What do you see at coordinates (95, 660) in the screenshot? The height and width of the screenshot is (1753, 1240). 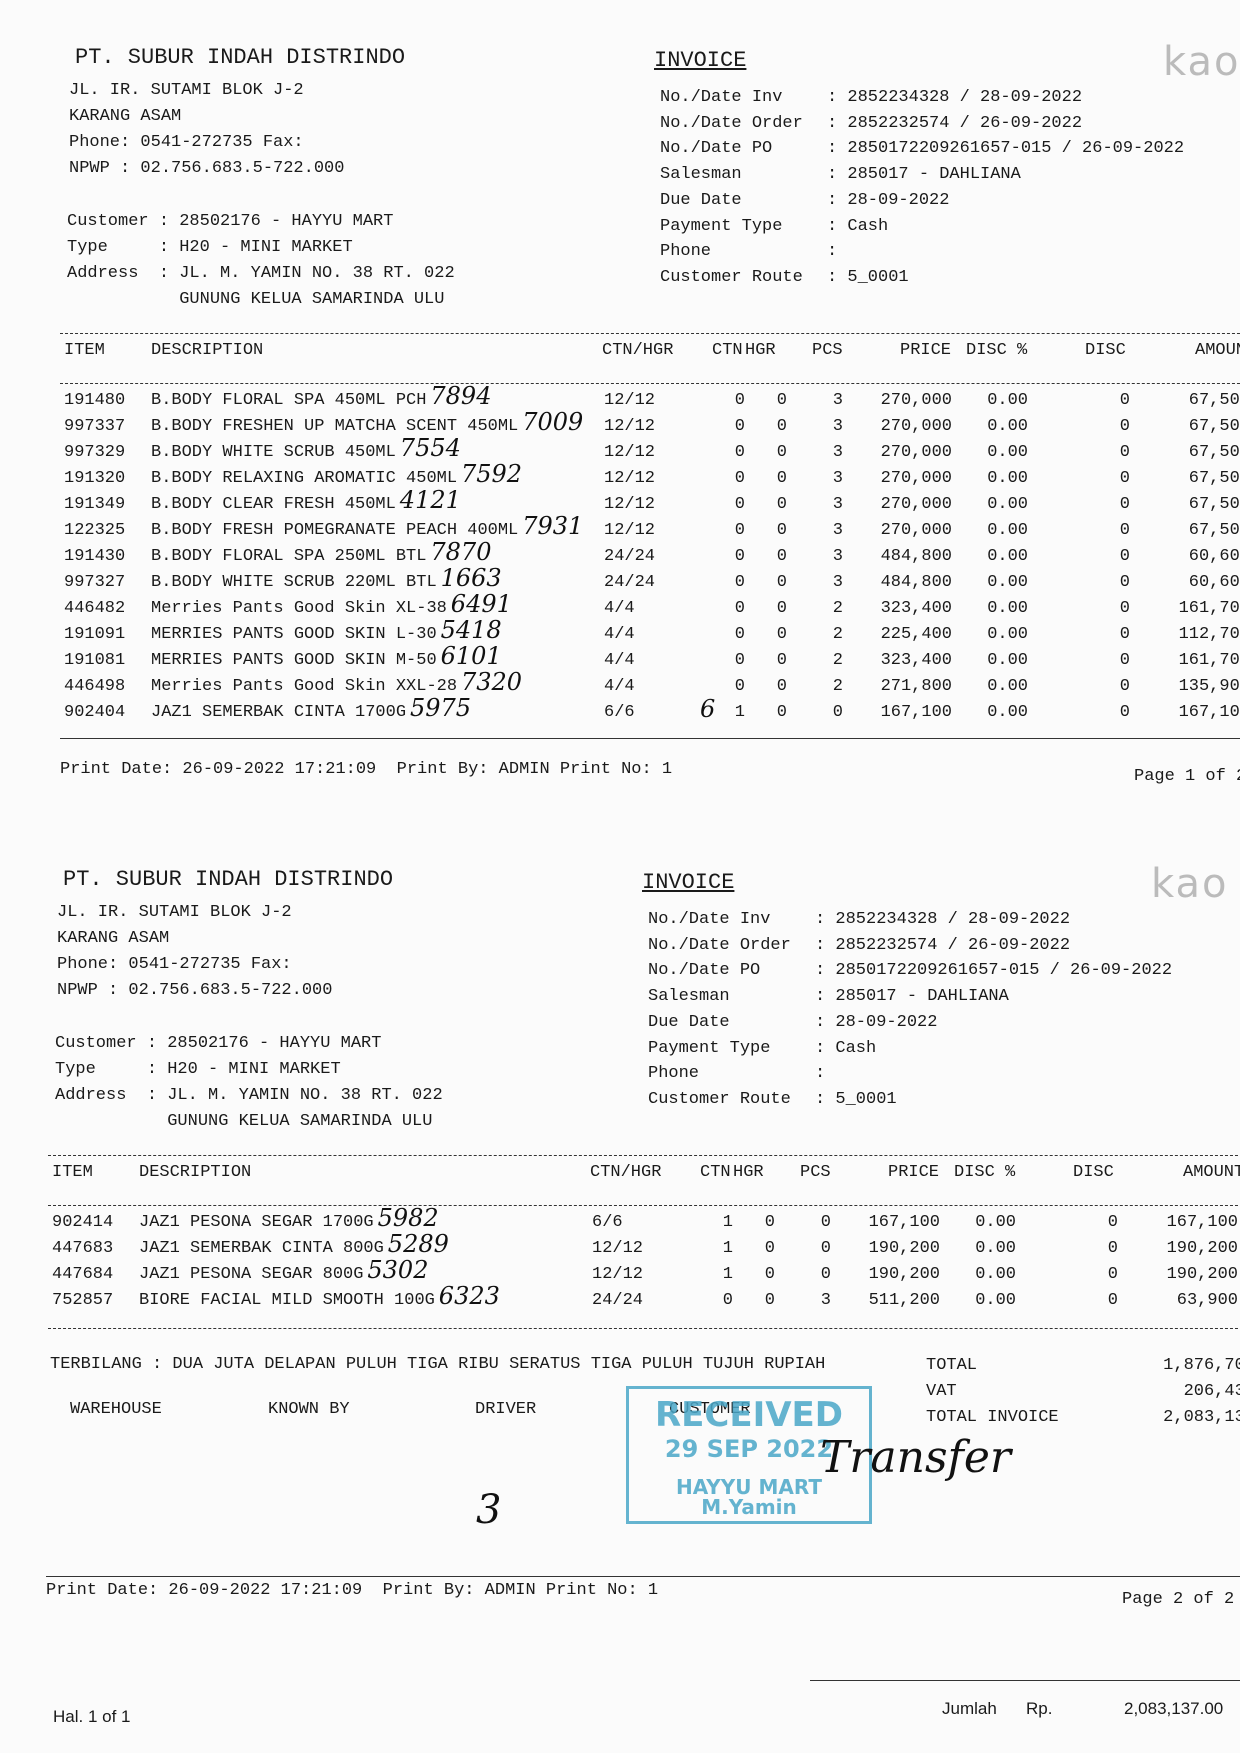 I see `table-cell: 191081` at bounding box center [95, 660].